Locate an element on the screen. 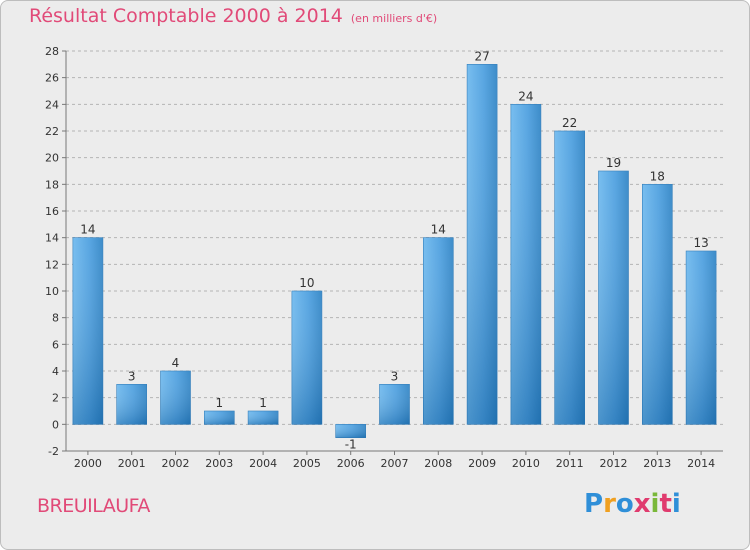 The width and height of the screenshot is (750, 550). x-tick-label: 2013 is located at coordinates (657, 463).